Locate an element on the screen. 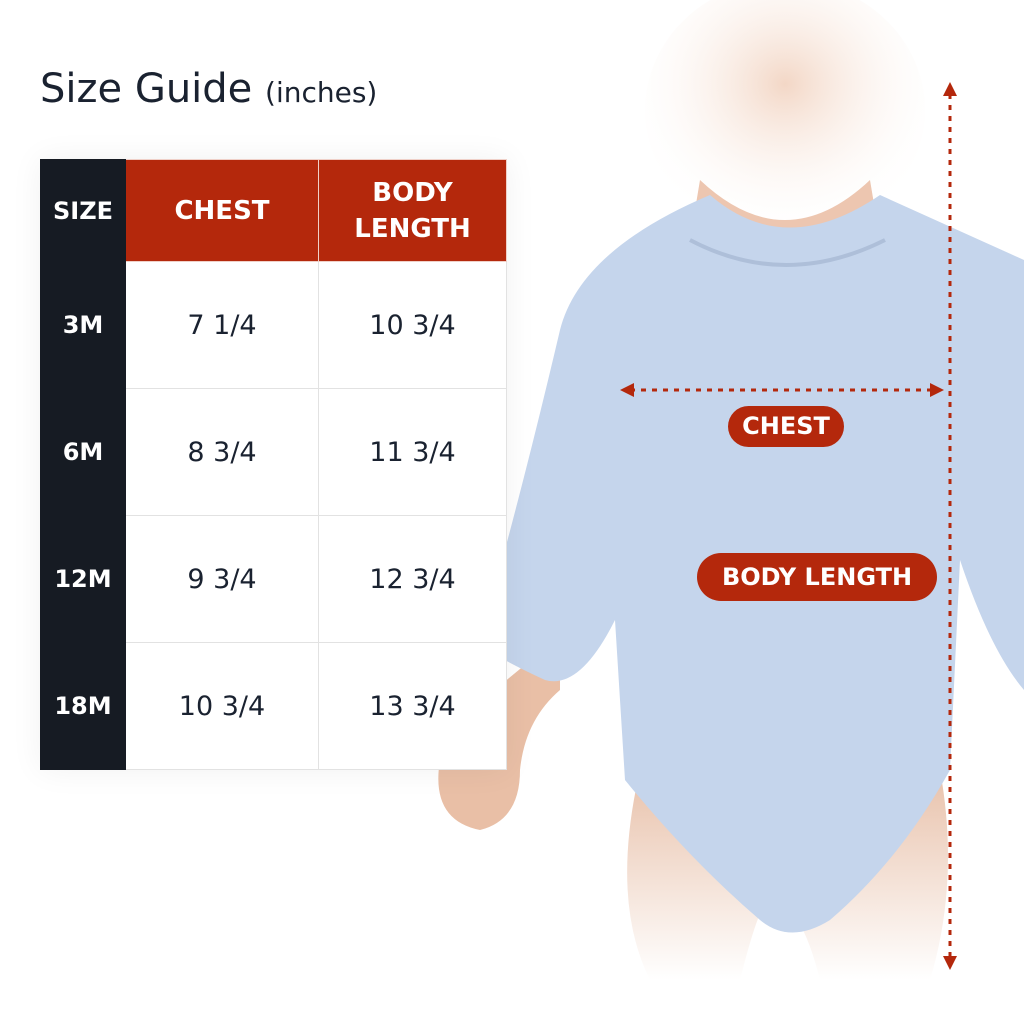 The height and width of the screenshot is (1024, 1024). body-length-cell: 10 3/4 is located at coordinates (412, 325).